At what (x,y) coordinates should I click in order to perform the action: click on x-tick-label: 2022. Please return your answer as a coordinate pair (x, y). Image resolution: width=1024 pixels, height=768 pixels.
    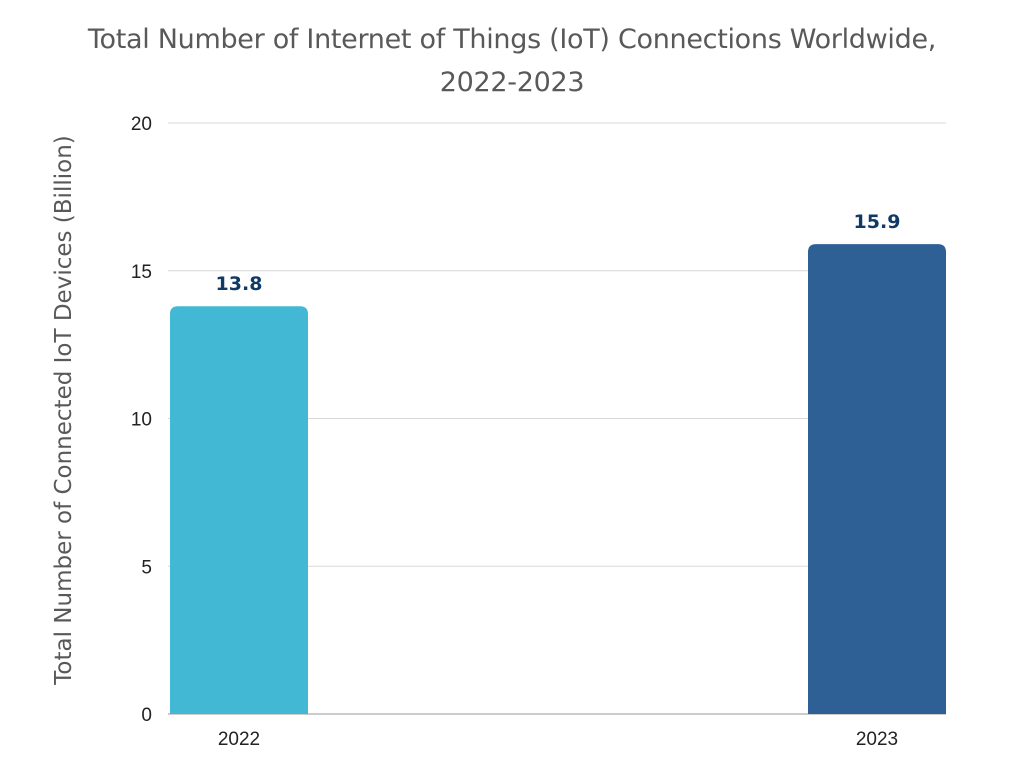
    Looking at the image, I should click on (239, 739).